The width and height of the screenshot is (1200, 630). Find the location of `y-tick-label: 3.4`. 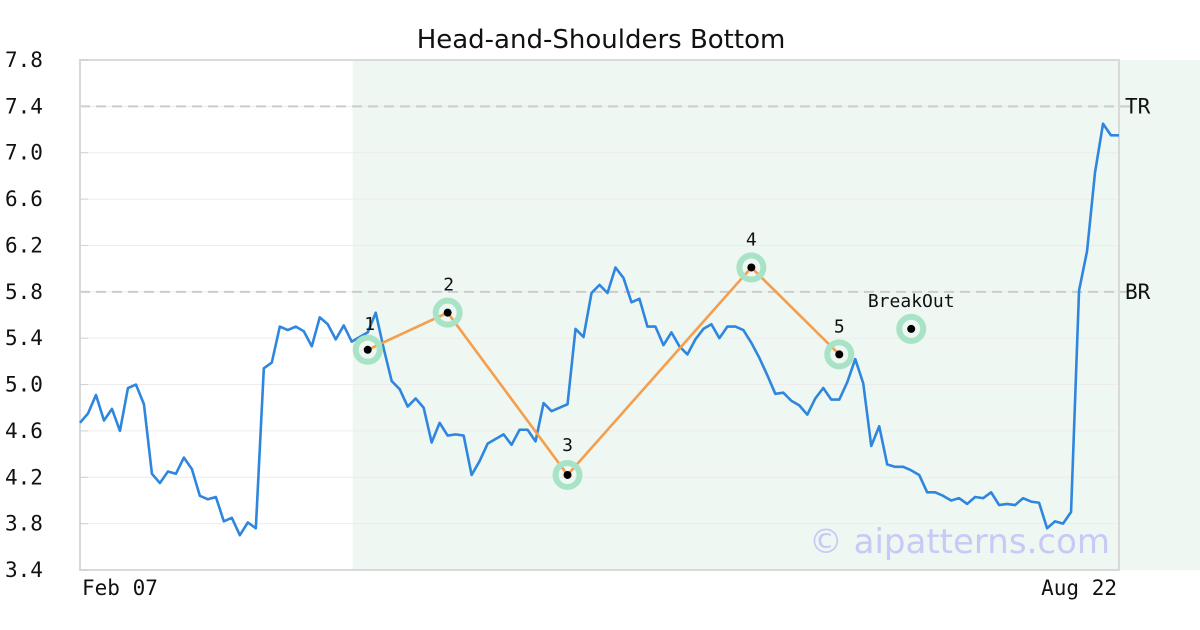

y-tick-label: 3.4 is located at coordinates (24, 570).